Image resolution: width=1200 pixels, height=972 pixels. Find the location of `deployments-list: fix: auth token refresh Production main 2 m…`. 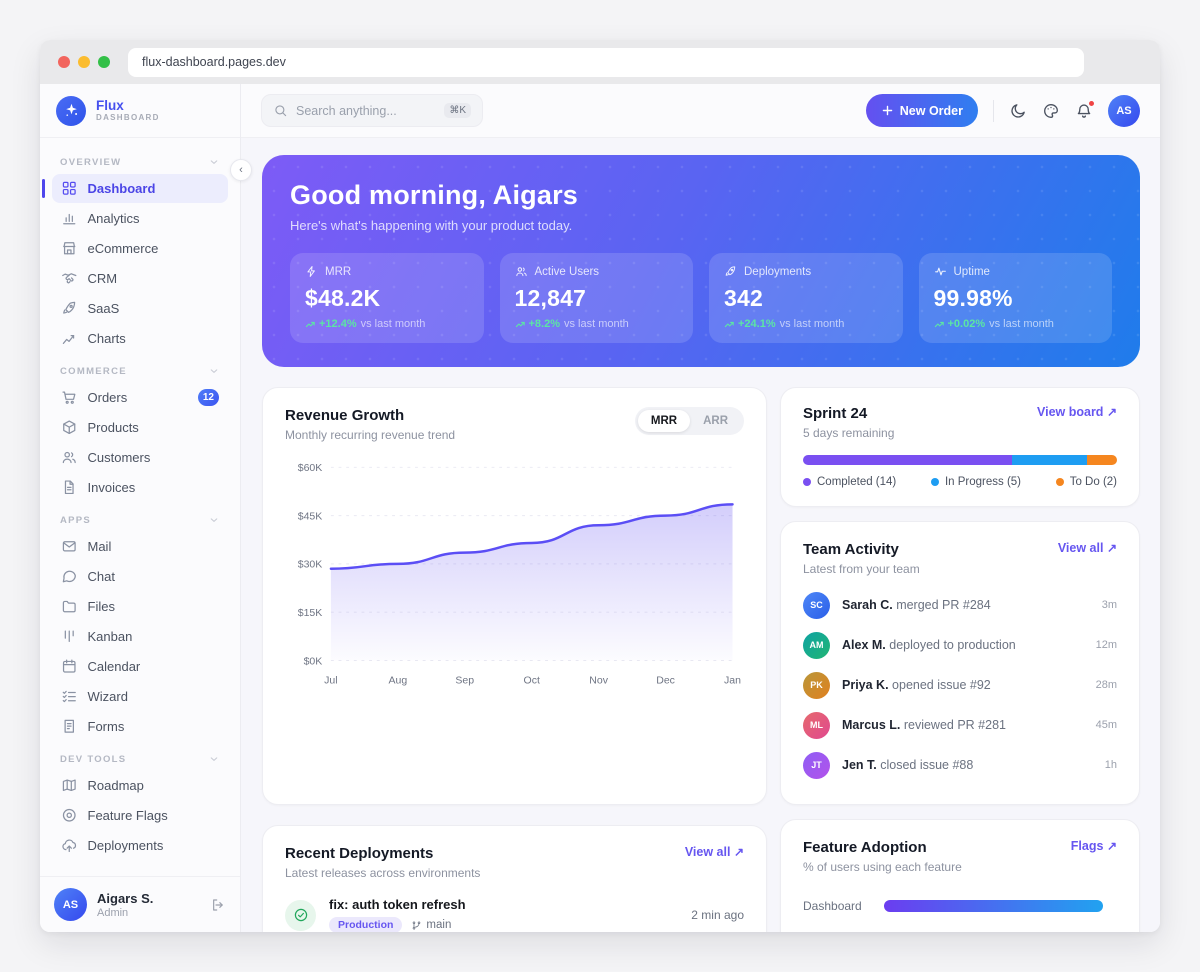

deployments-list: fix: auth token refresh Production main 2 m… is located at coordinates (514, 914).